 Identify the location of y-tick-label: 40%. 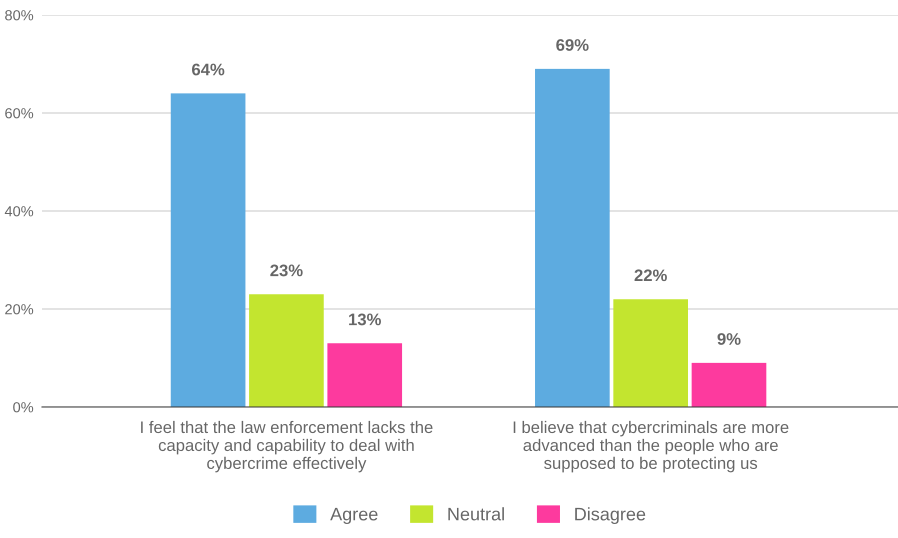
(19, 211).